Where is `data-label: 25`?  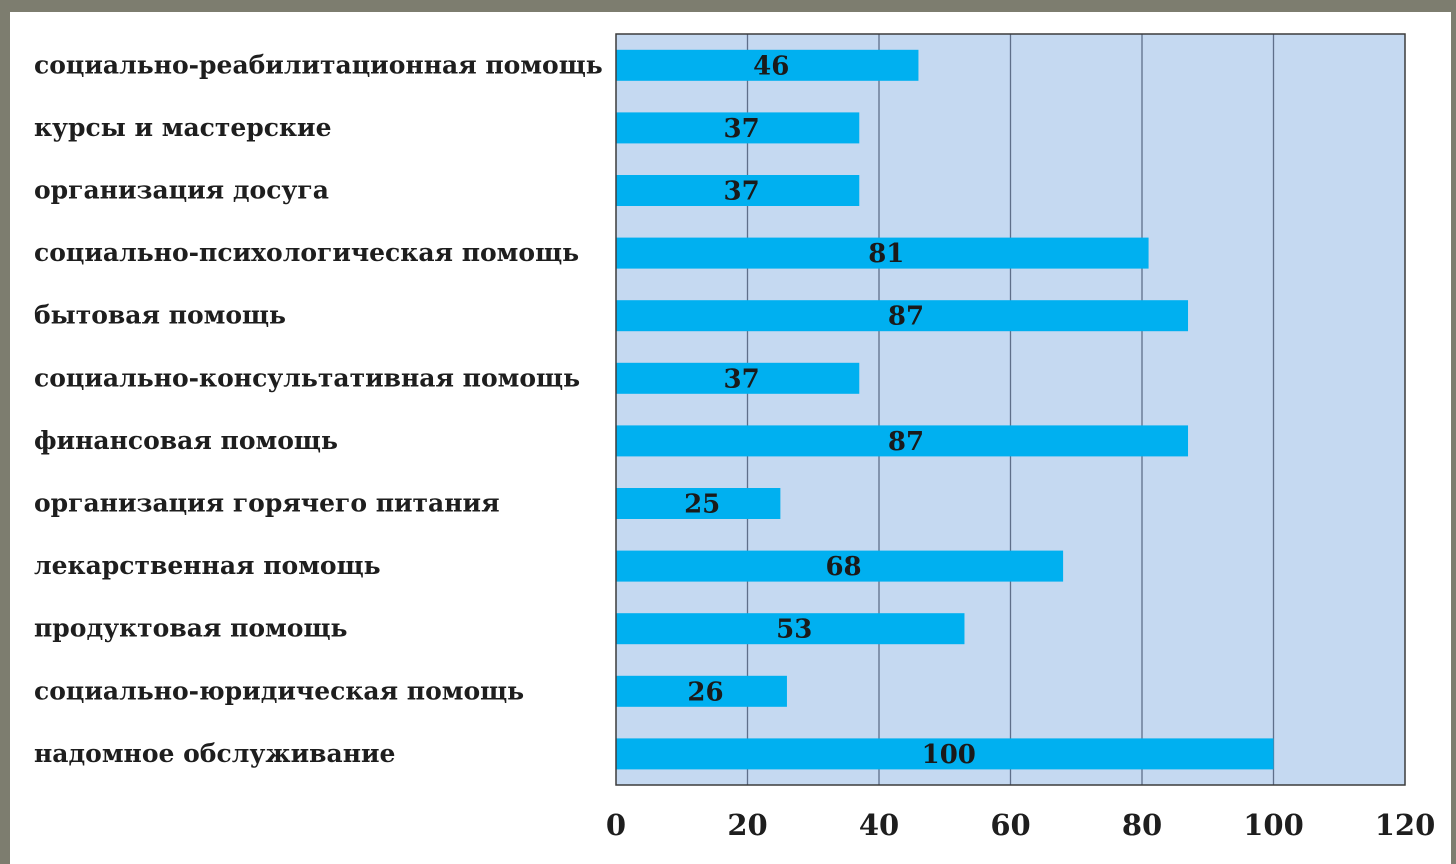 data-label: 25 is located at coordinates (702, 505).